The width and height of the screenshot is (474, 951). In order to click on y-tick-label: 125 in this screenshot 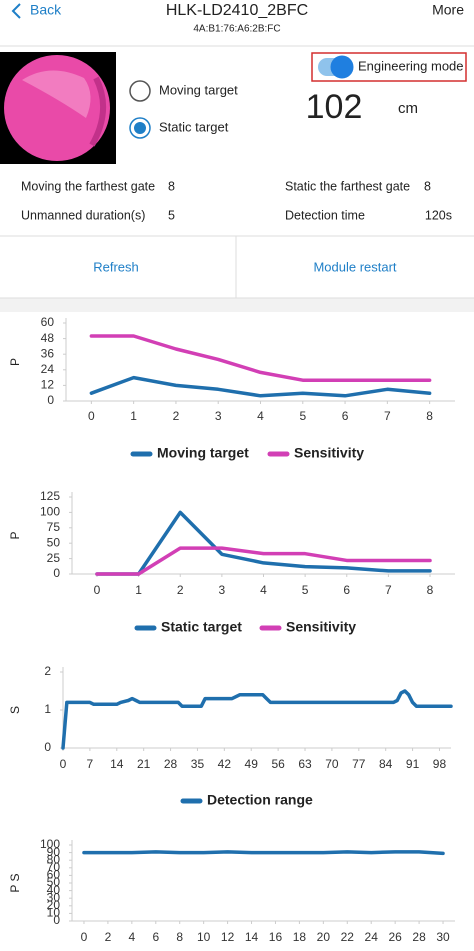, I will do `click(50, 496)`.